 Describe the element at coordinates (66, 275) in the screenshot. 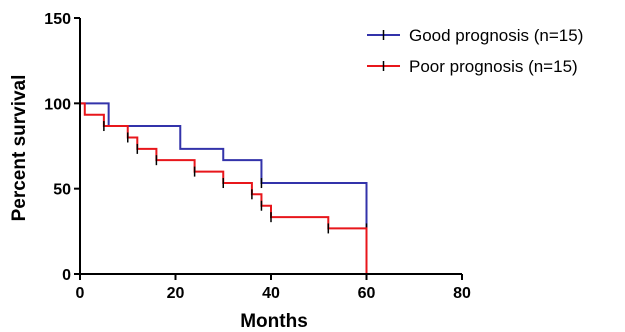

I see `y-tick-label-0: 0` at that location.